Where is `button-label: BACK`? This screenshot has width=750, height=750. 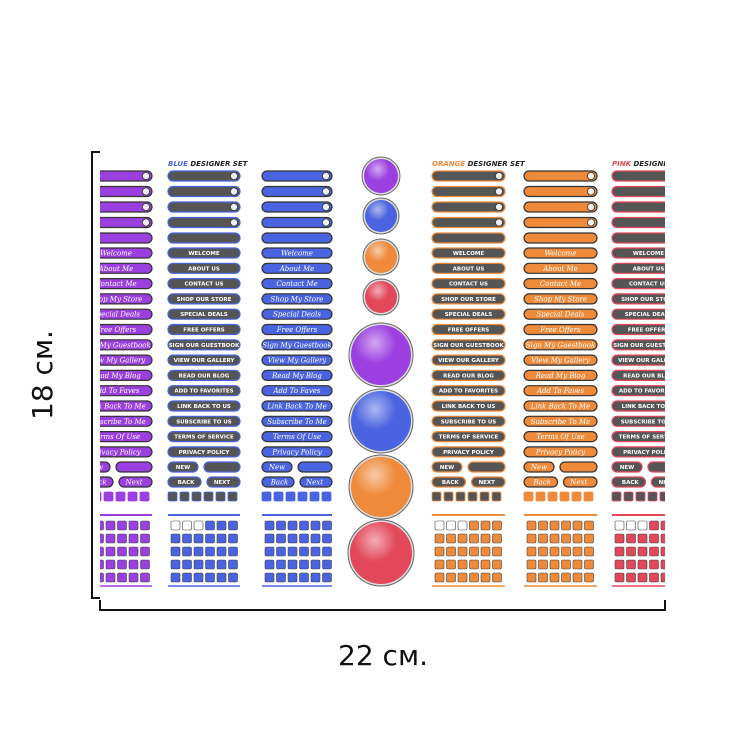
button-label: BACK is located at coordinates (630, 483).